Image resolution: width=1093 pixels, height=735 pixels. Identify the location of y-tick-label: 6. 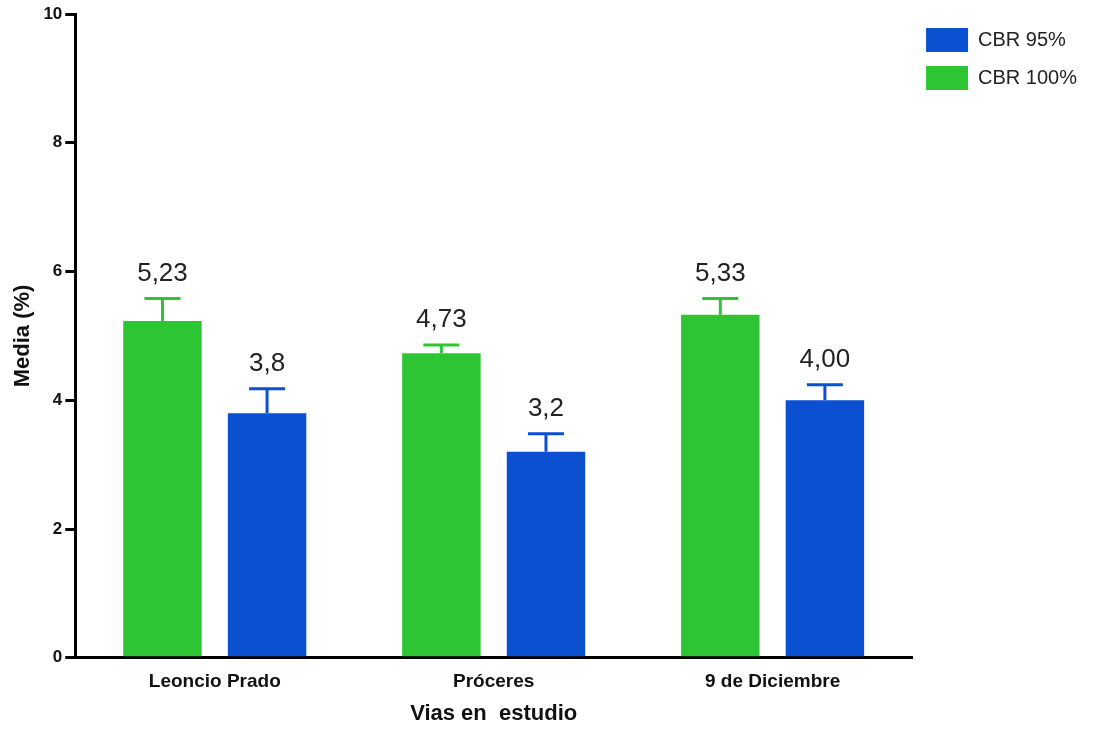
(57, 271).